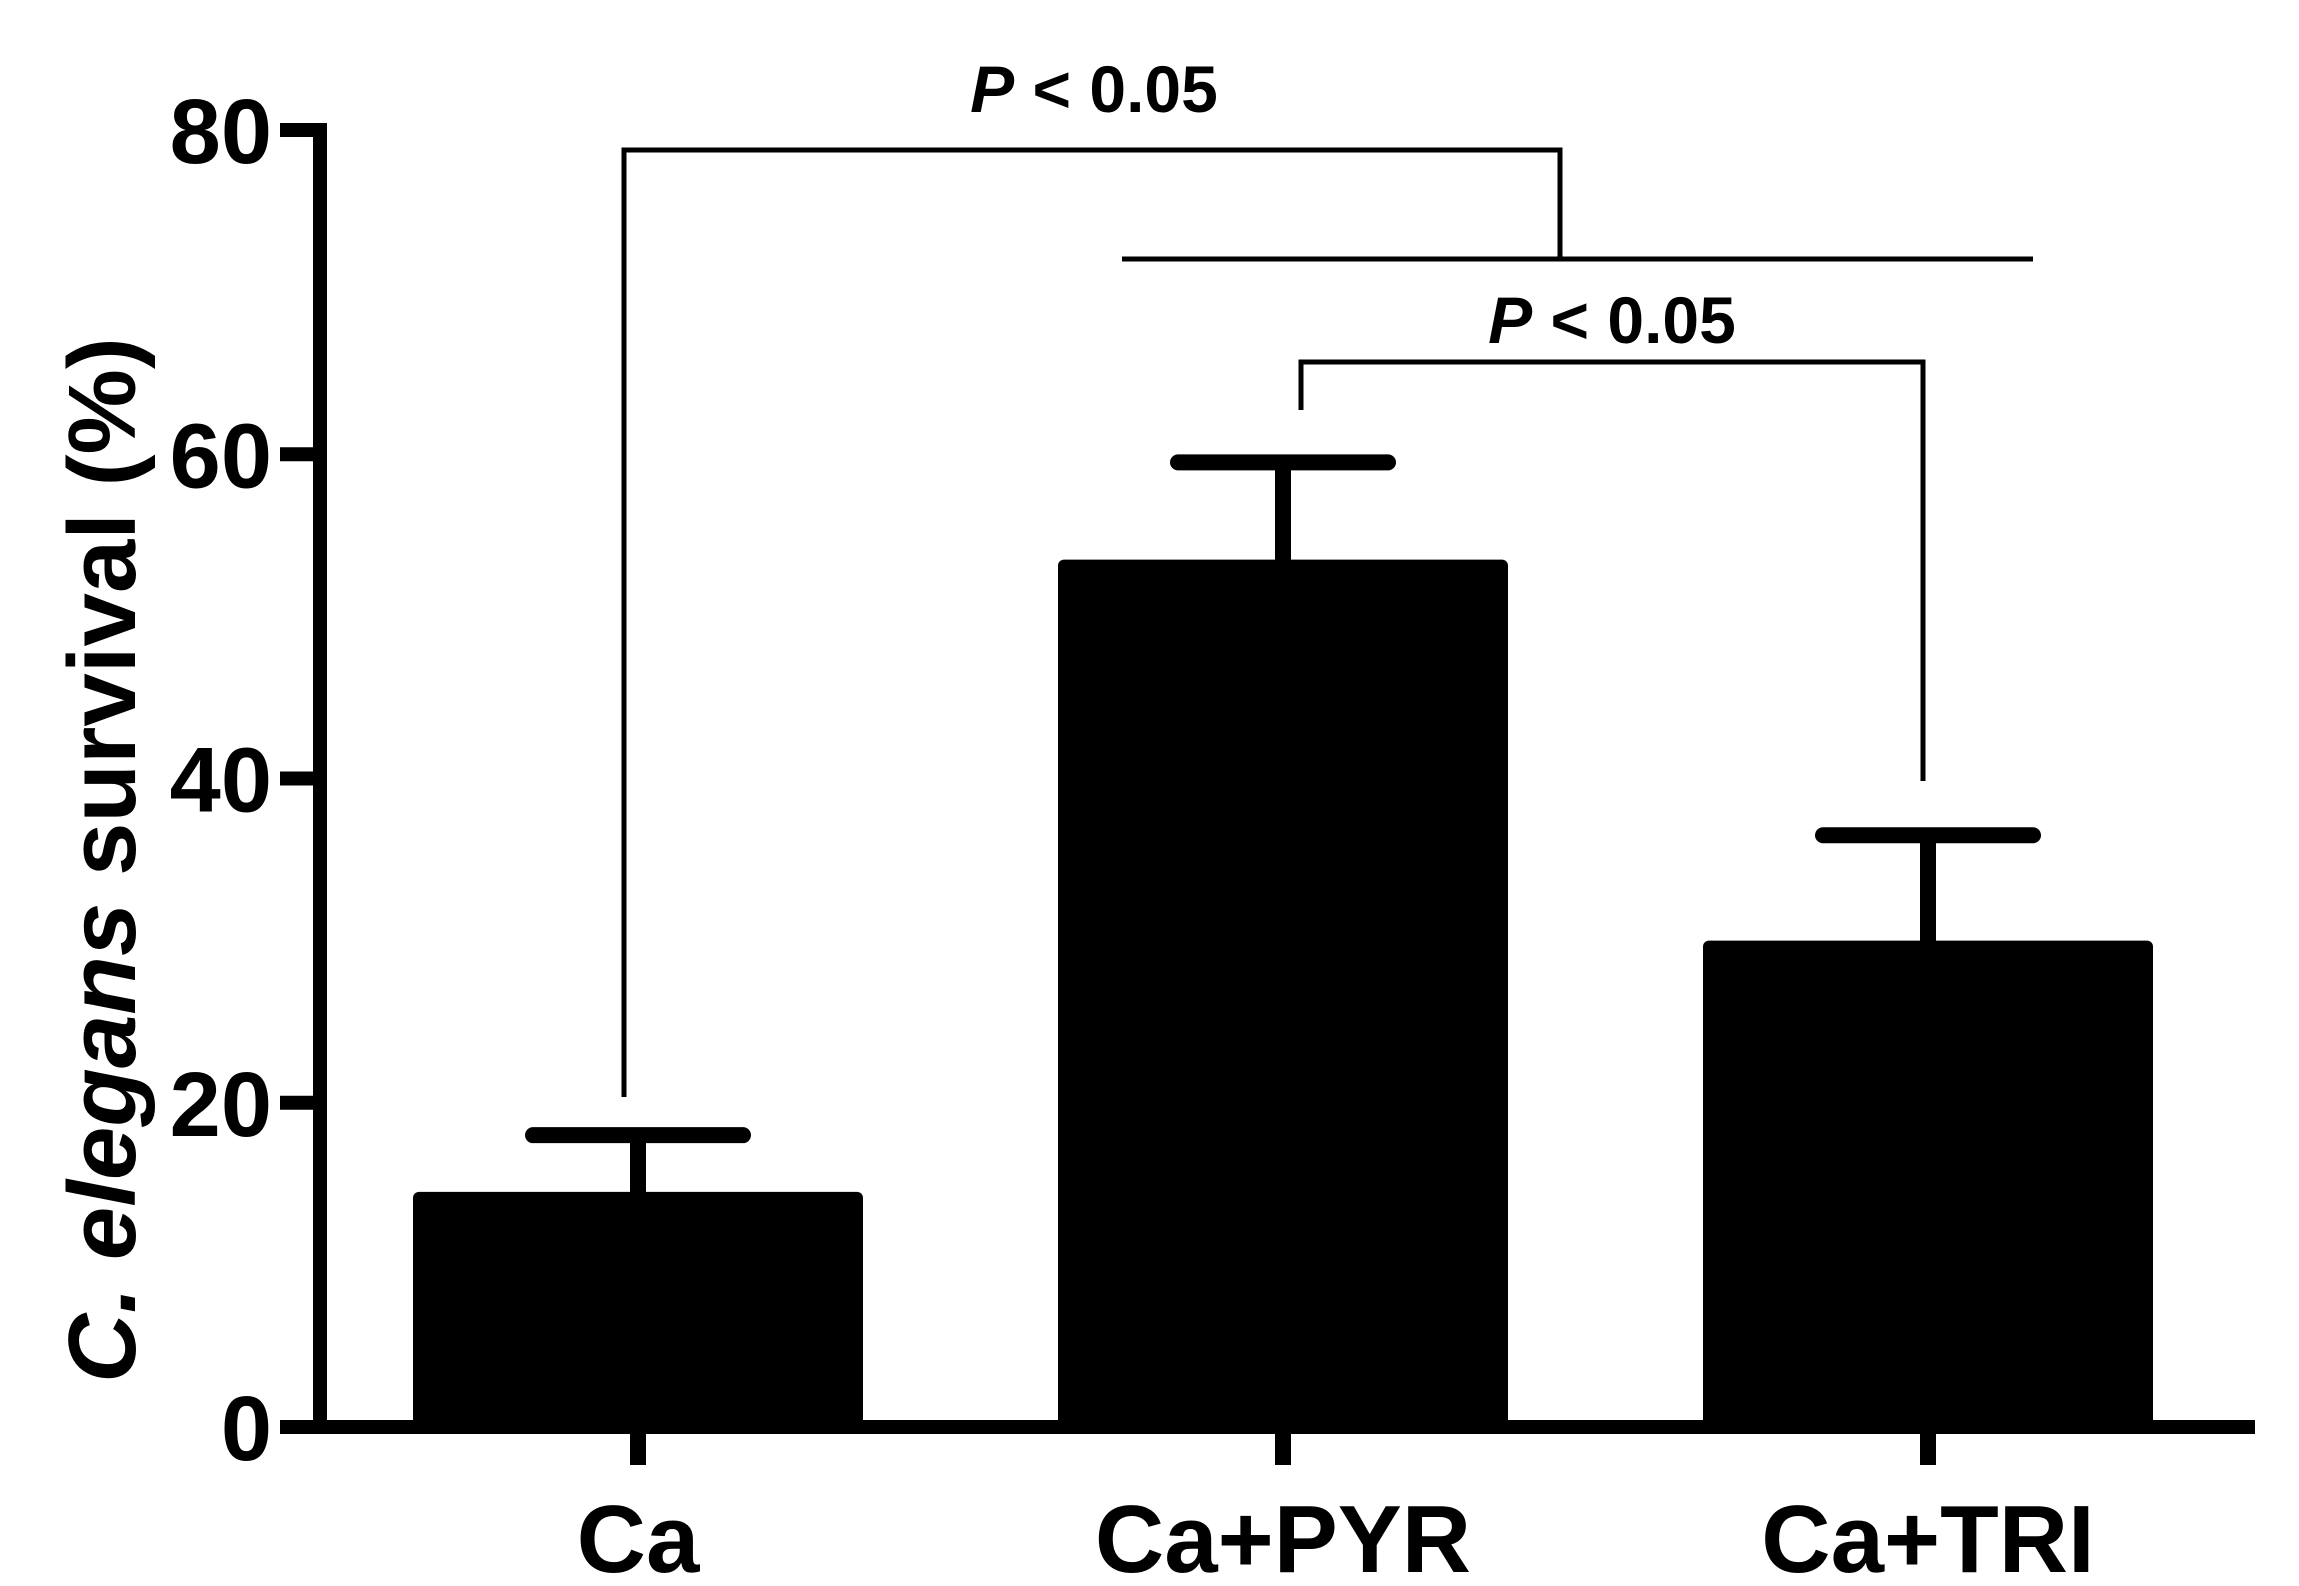  I want to click on significance-label-2-plain: < 0.05, so click(1634, 320).